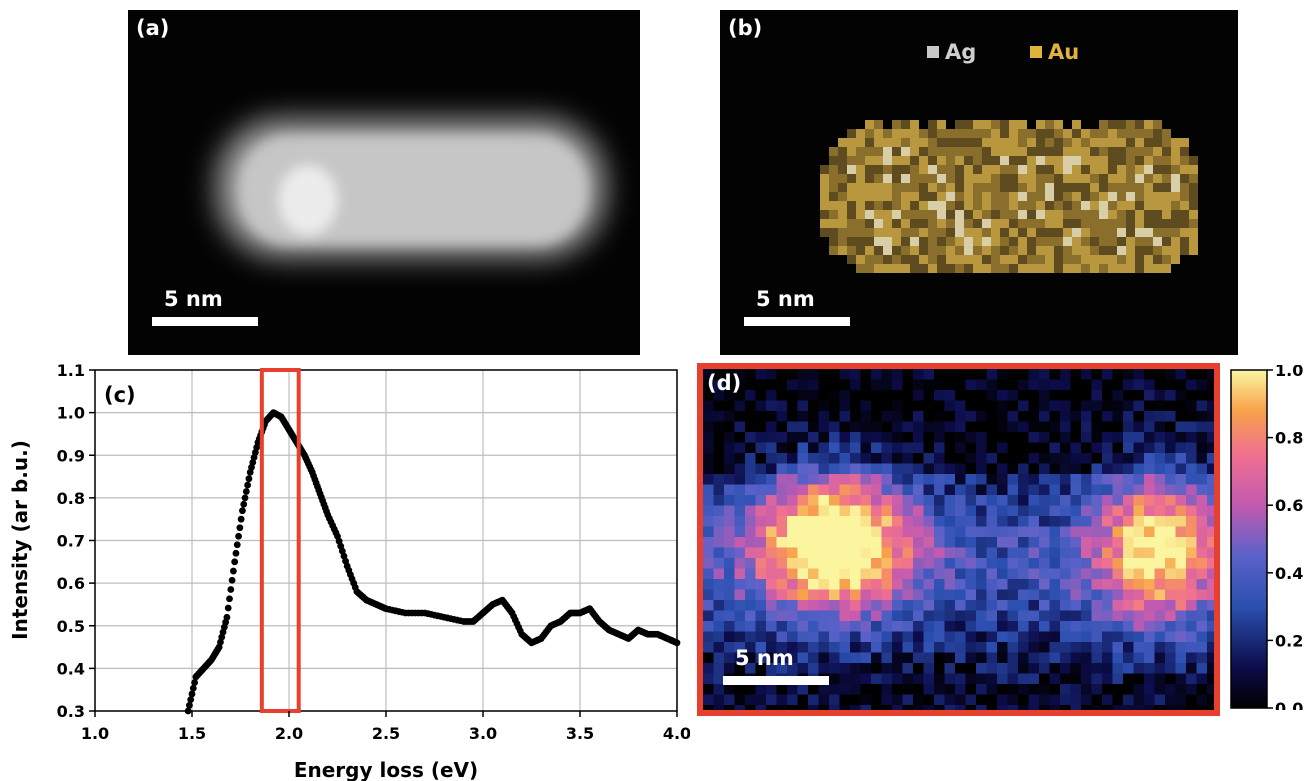 This screenshot has width=1311, height=781. Describe the element at coordinates (71, 626) in the screenshot. I see `y-tick-label: 0.5` at that location.